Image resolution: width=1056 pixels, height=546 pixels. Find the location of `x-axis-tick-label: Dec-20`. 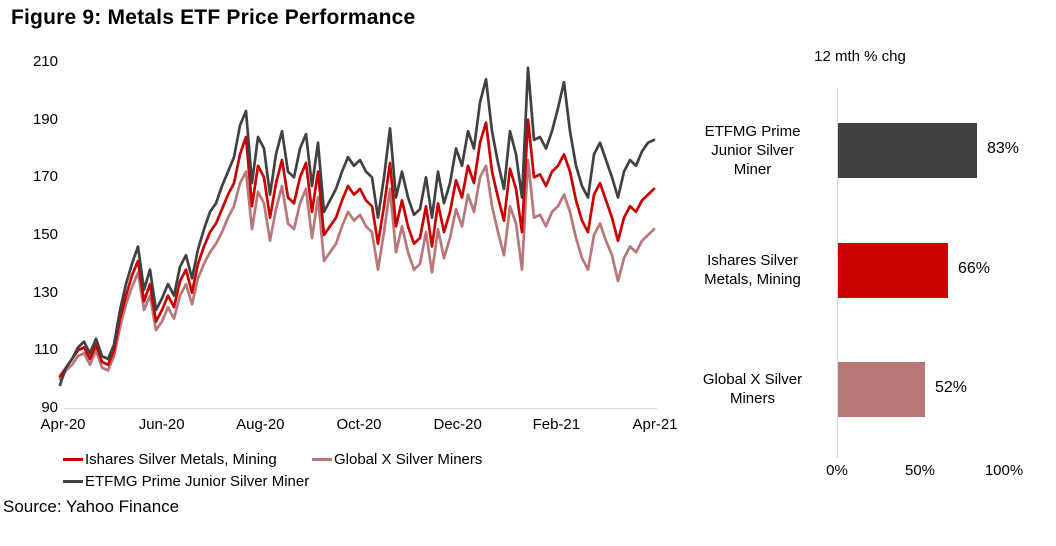

x-axis-tick-label: Dec-20 is located at coordinates (457, 424).